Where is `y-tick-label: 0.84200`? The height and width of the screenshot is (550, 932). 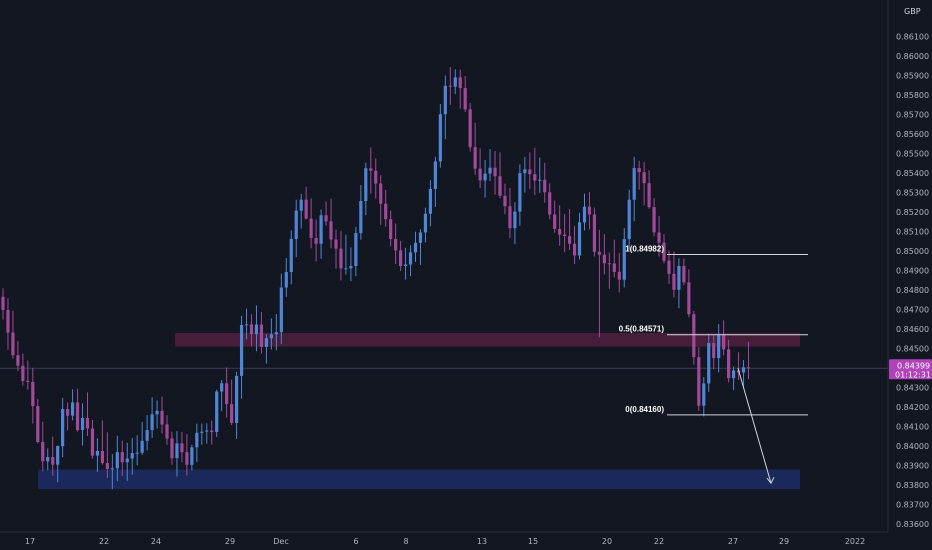
y-tick-label: 0.84200 is located at coordinates (912, 407).